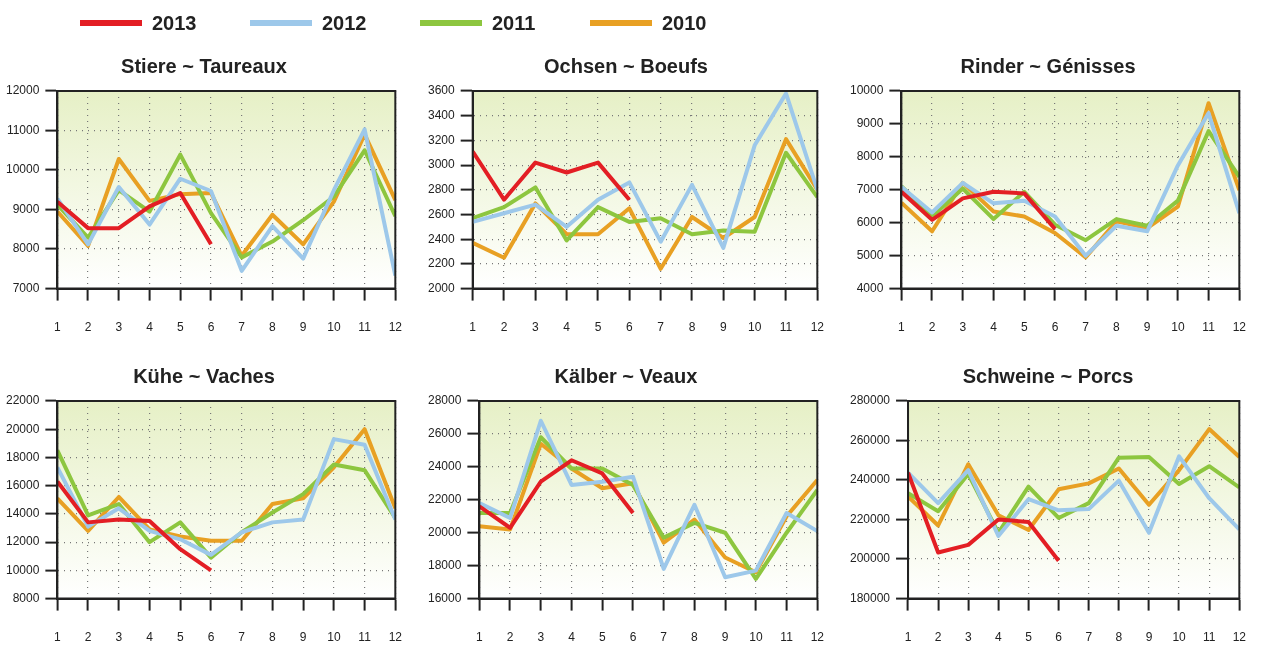 Image resolution: width=1268 pixels, height=660 pixels. I want to click on y-tick-label: 11000, so click(23, 129).